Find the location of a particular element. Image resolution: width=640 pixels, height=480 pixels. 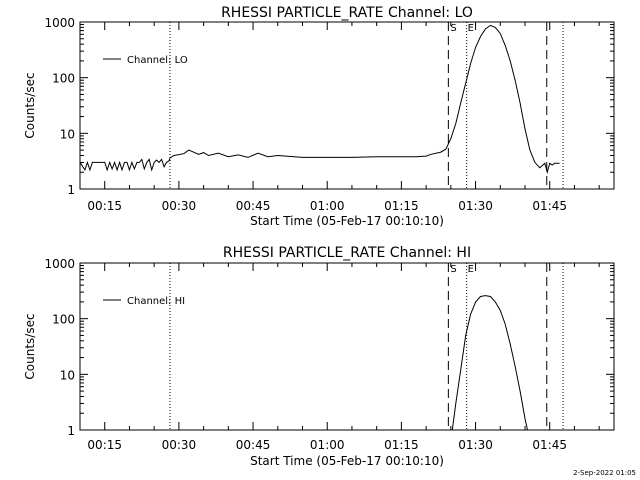

chart-title: RHESSI PARTICLE_RATE Channel: HI is located at coordinates (347, 253).